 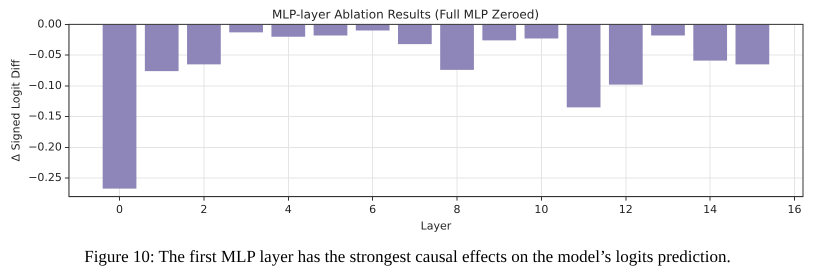 I want to click on y-tick-label: −0.20, so click(x=45, y=147).